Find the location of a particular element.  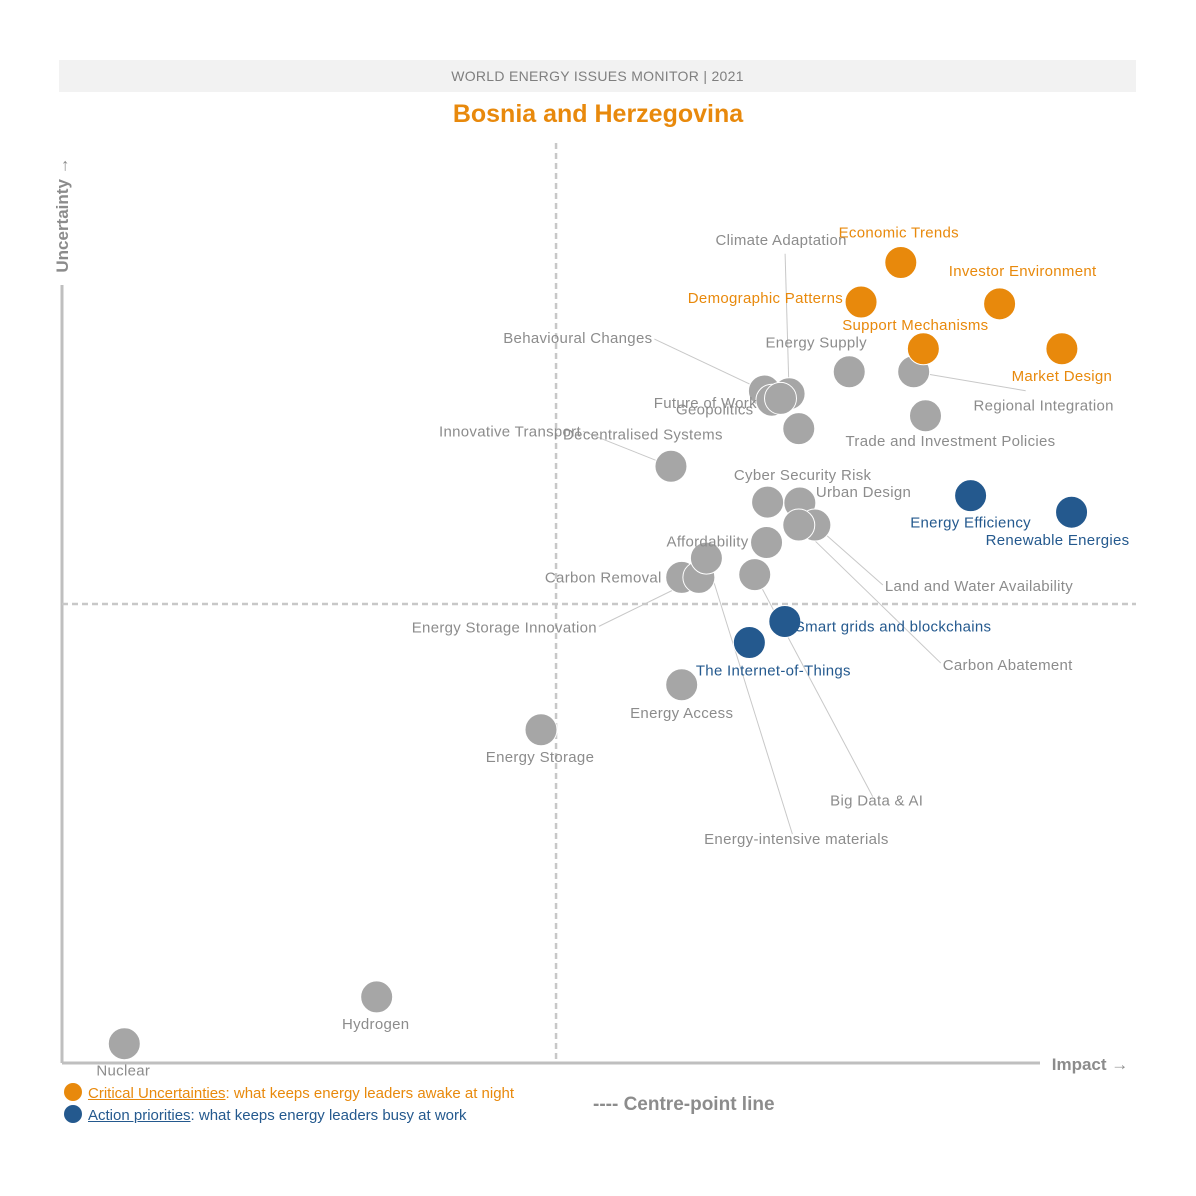

label-decentralised-systems: Decentralised Systems is located at coordinates (643, 435).